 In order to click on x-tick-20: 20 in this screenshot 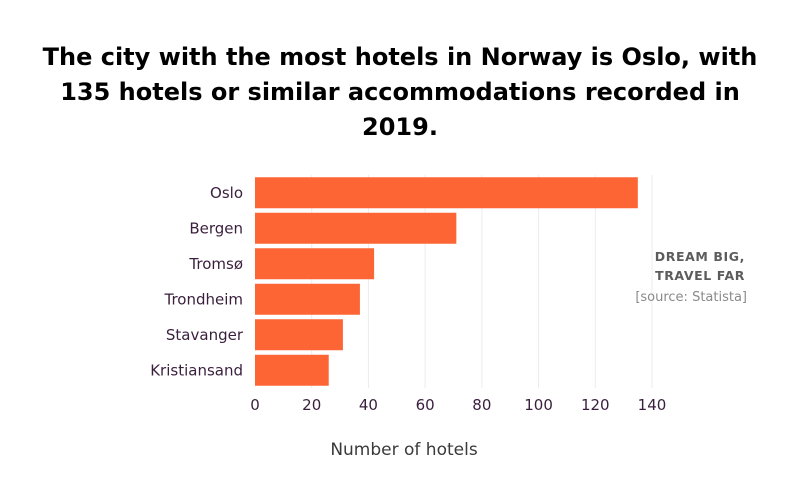, I will do `click(311, 405)`.